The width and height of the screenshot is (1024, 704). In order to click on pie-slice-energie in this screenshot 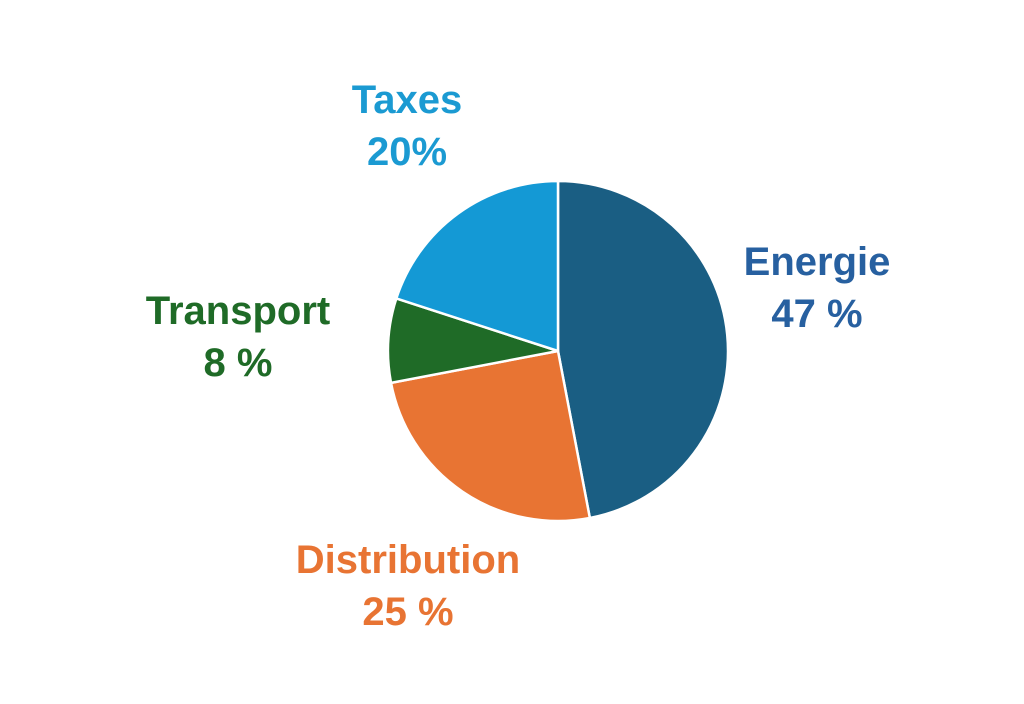, I will do `click(643, 349)`.